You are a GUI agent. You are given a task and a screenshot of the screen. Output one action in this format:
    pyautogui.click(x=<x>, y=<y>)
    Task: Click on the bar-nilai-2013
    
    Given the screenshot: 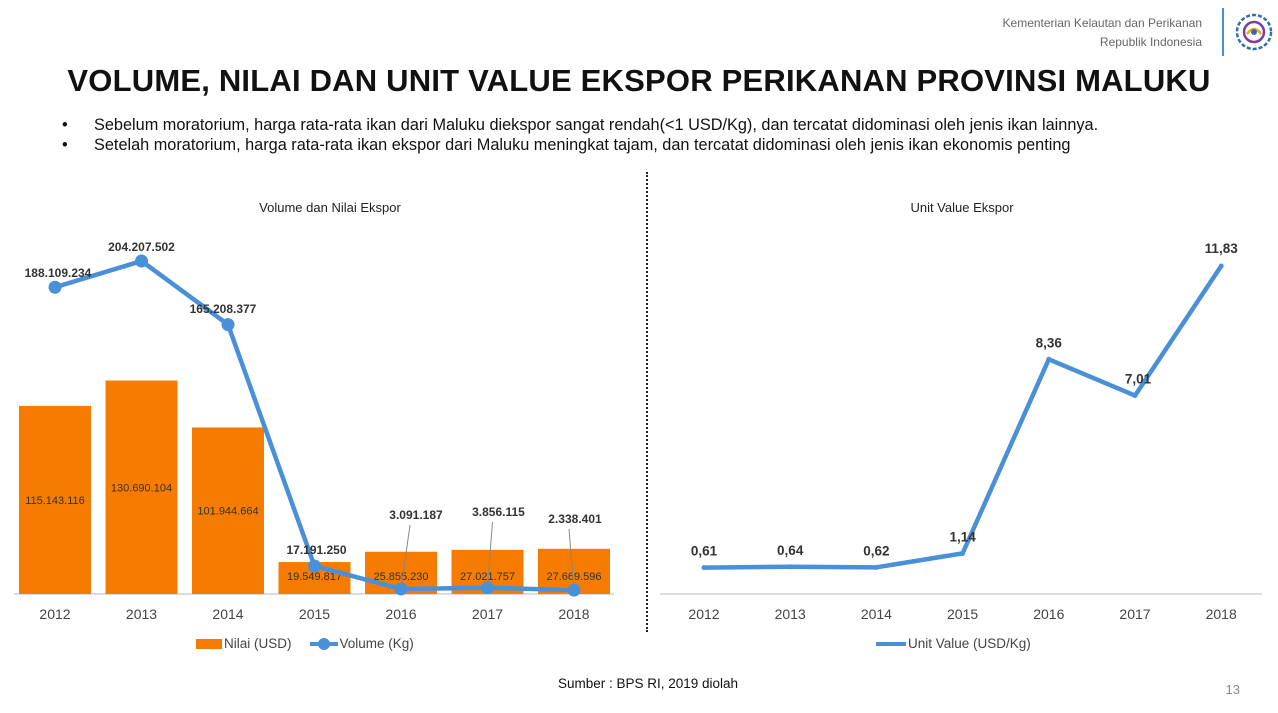 What is the action you would take?
    pyautogui.click(x=141, y=487)
    